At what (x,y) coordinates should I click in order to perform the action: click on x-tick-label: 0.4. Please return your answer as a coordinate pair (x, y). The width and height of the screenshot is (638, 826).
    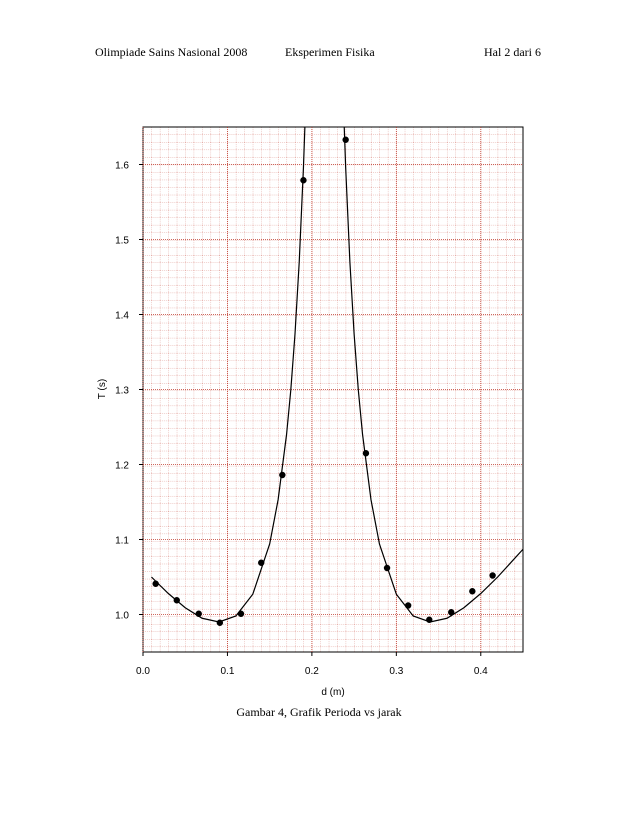
    Looking at the image, I should click on (481, 671).